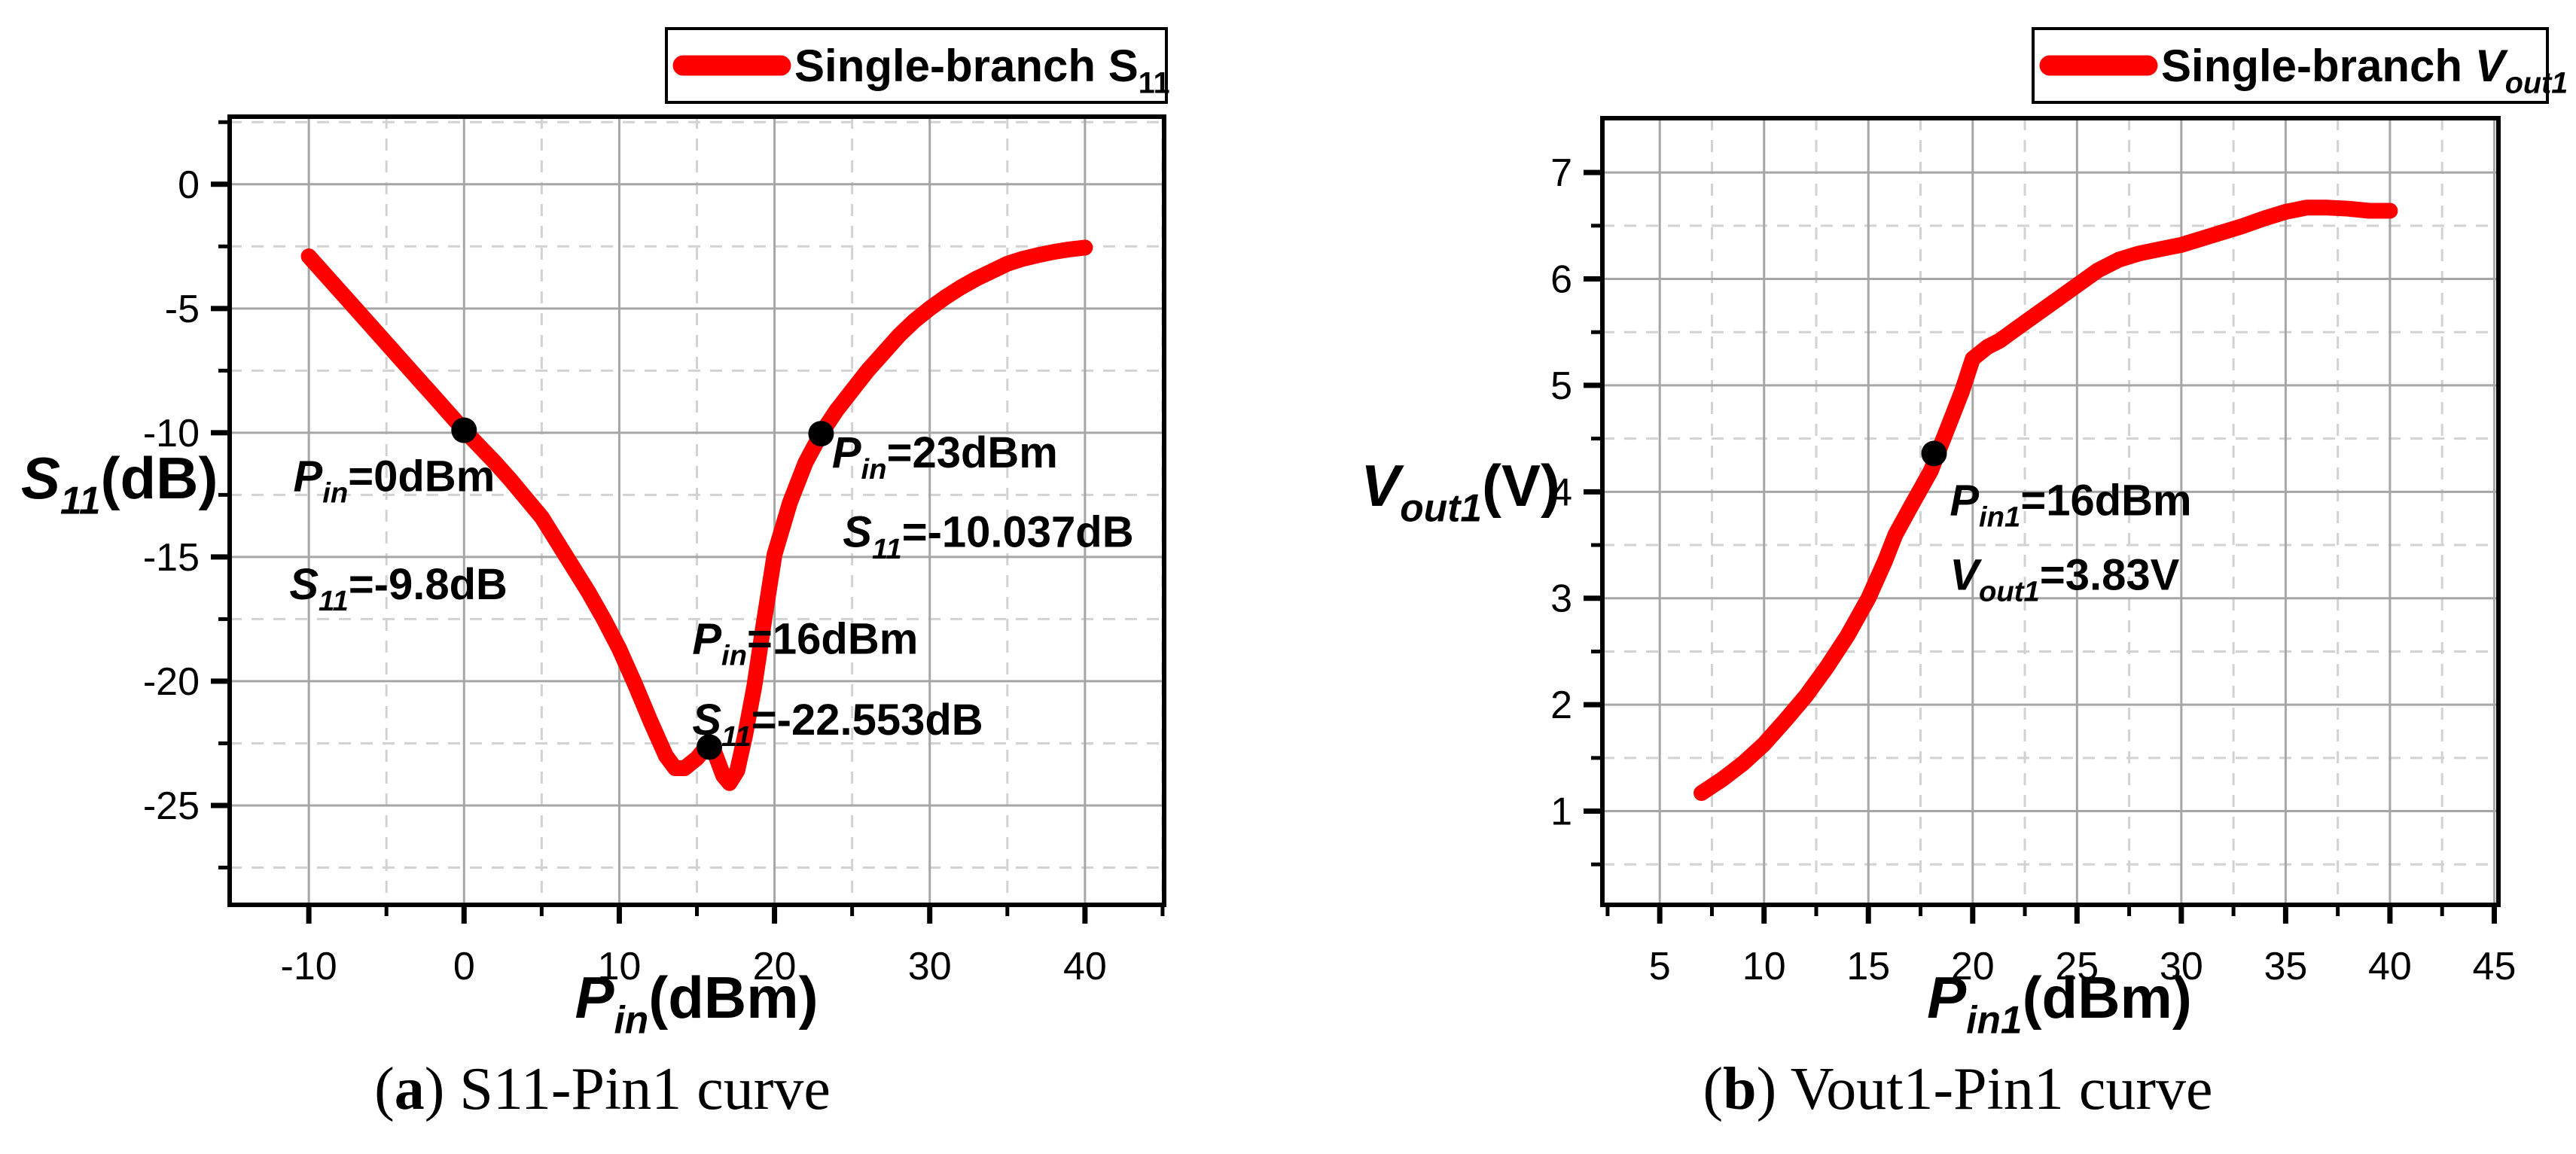 This screenshot has height=1154, width=2576. What do you see at coordinates (171, 433) in the screenshot?
I see `y-tick-label: -10` at bounding box center [171, 433].